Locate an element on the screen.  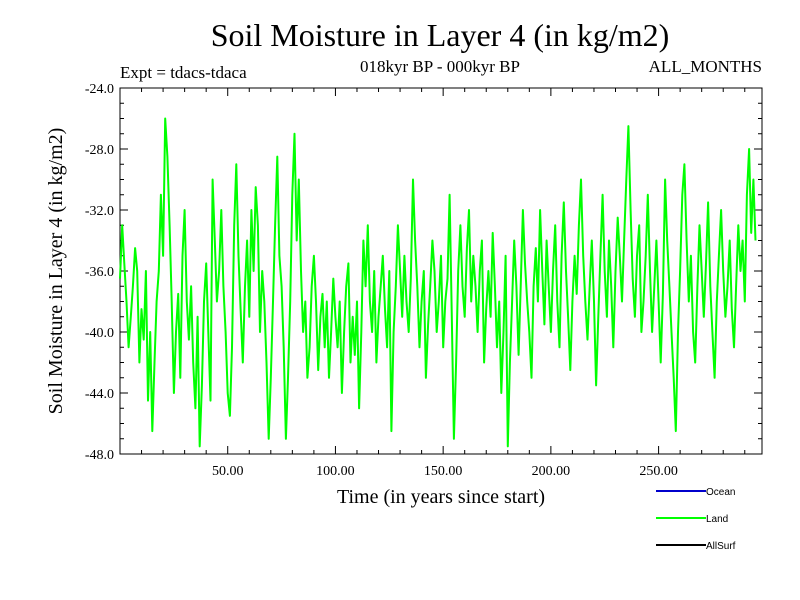
y-tick-label: -24.0 is located at coordinates (99, 89).